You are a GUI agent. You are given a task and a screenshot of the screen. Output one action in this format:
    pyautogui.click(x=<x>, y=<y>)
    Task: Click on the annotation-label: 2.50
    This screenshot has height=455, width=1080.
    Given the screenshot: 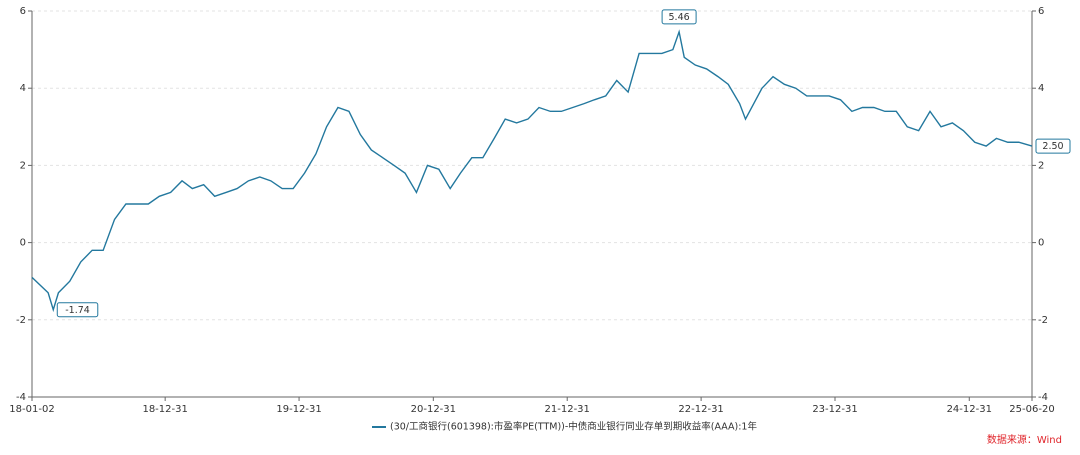 What is the action you would take?
    pyautogui.click(x=1052, y=146)
    